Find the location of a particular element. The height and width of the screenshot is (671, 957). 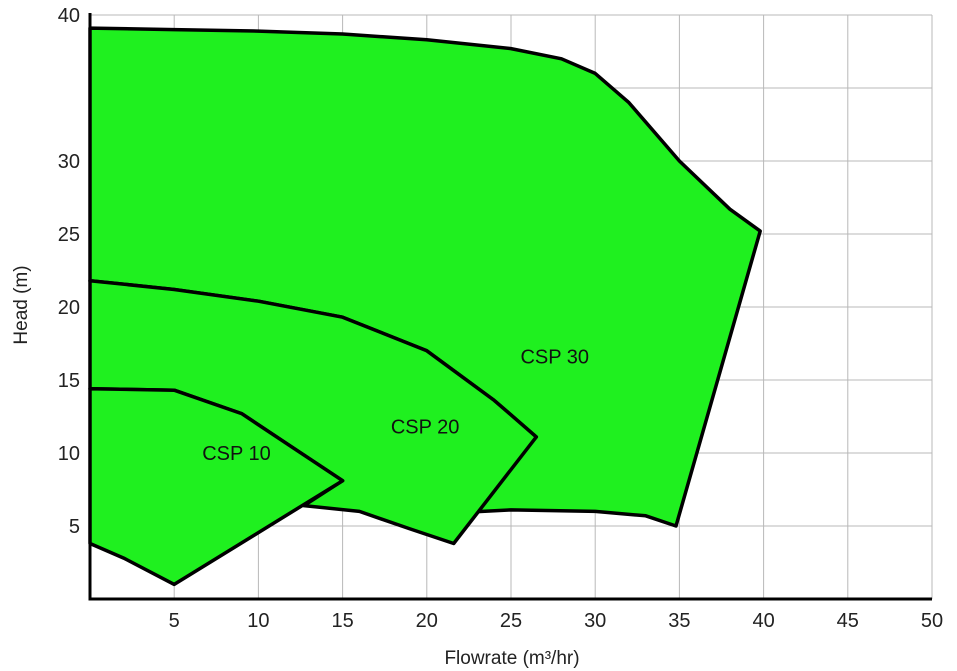

y-axis-label: Head (m) is located at coordinates (21, 304).